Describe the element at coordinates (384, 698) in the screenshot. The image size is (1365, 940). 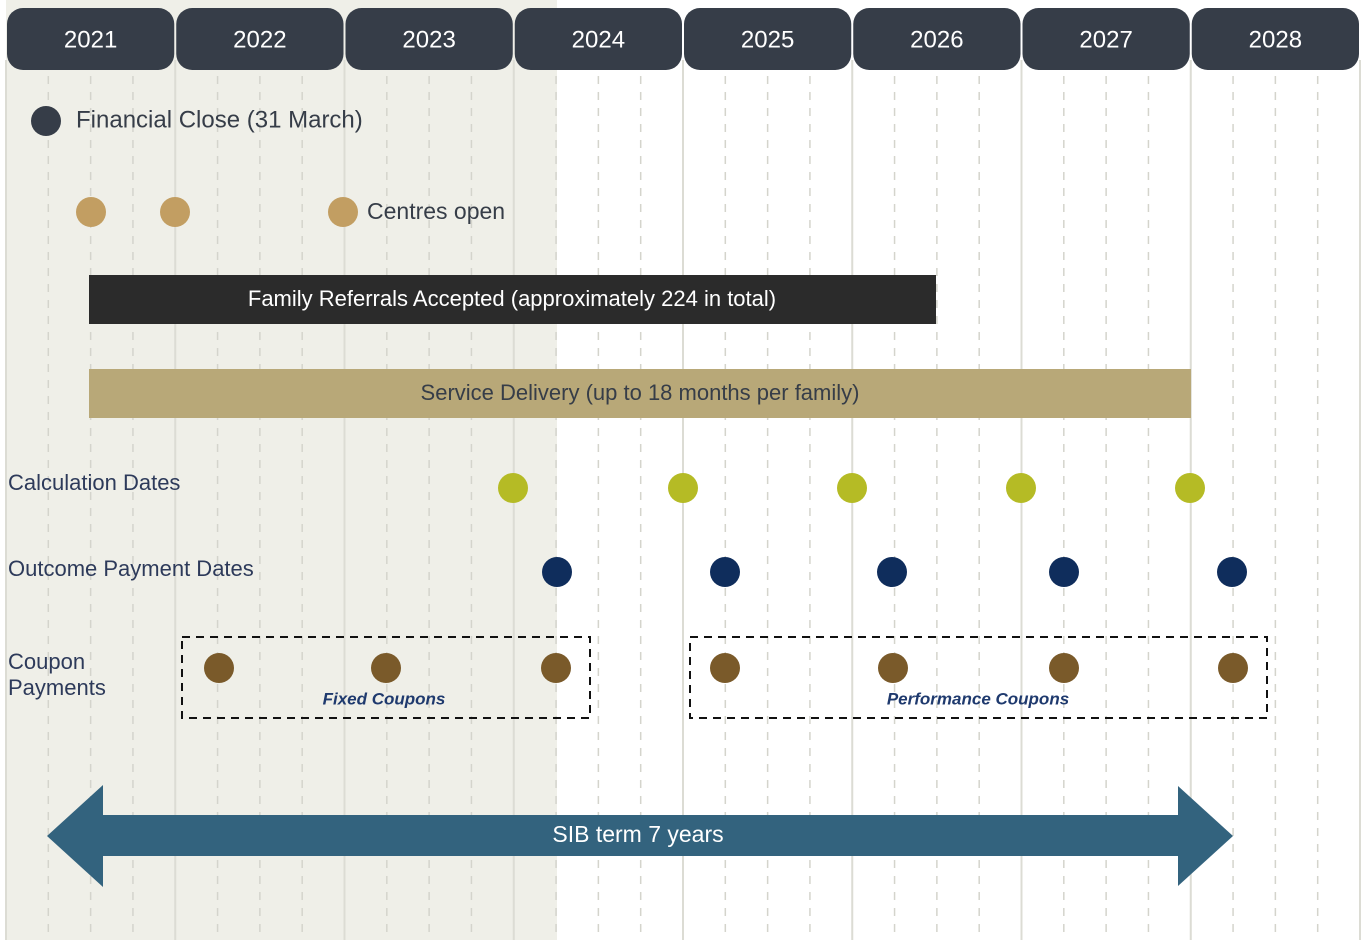
I see `fixed-coupons-label: Fixed Coupons` at that location.